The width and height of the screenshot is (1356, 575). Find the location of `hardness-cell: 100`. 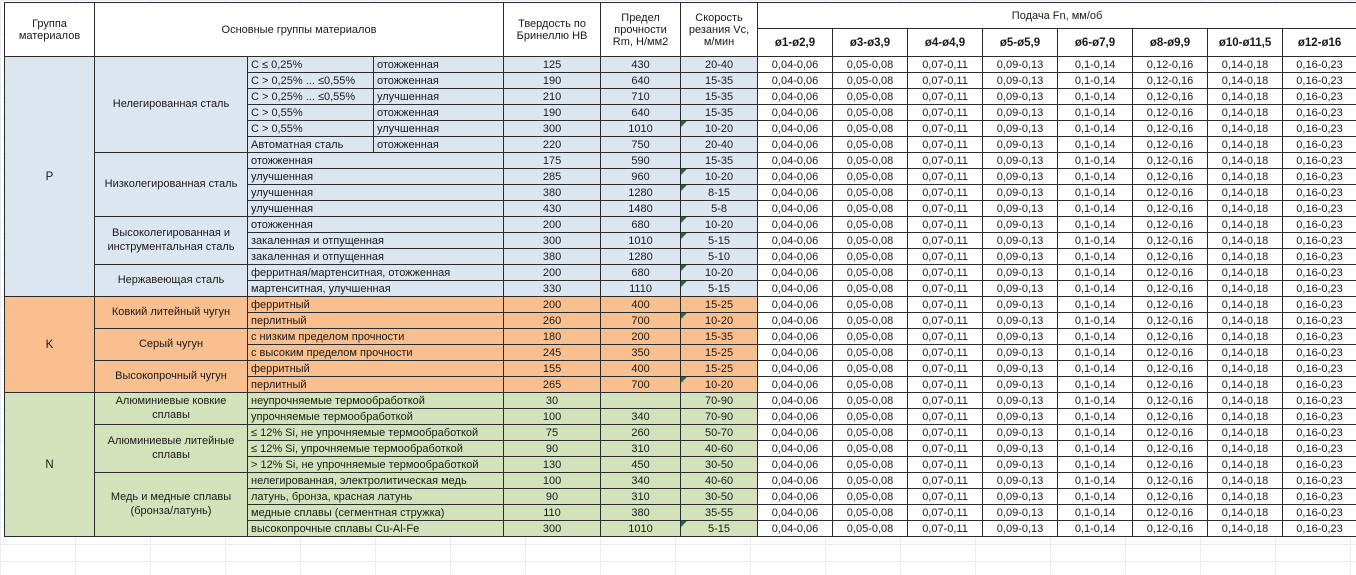

hardness-cell: 100 is located at coordinates (552, 417).